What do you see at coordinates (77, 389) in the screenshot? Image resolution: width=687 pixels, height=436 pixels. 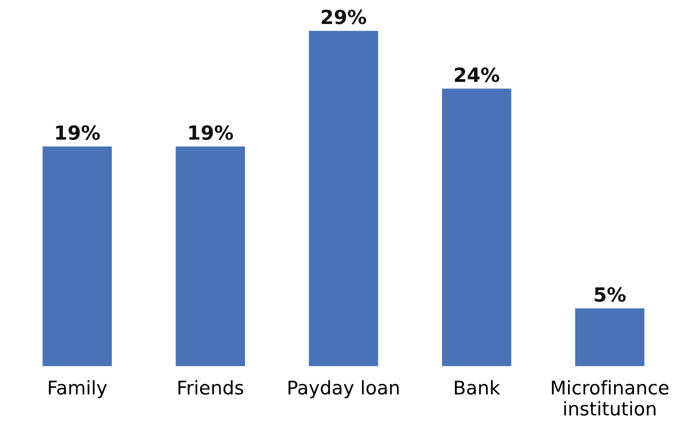 I see `x-tick-label: Family` at bounding box center [77, 389].